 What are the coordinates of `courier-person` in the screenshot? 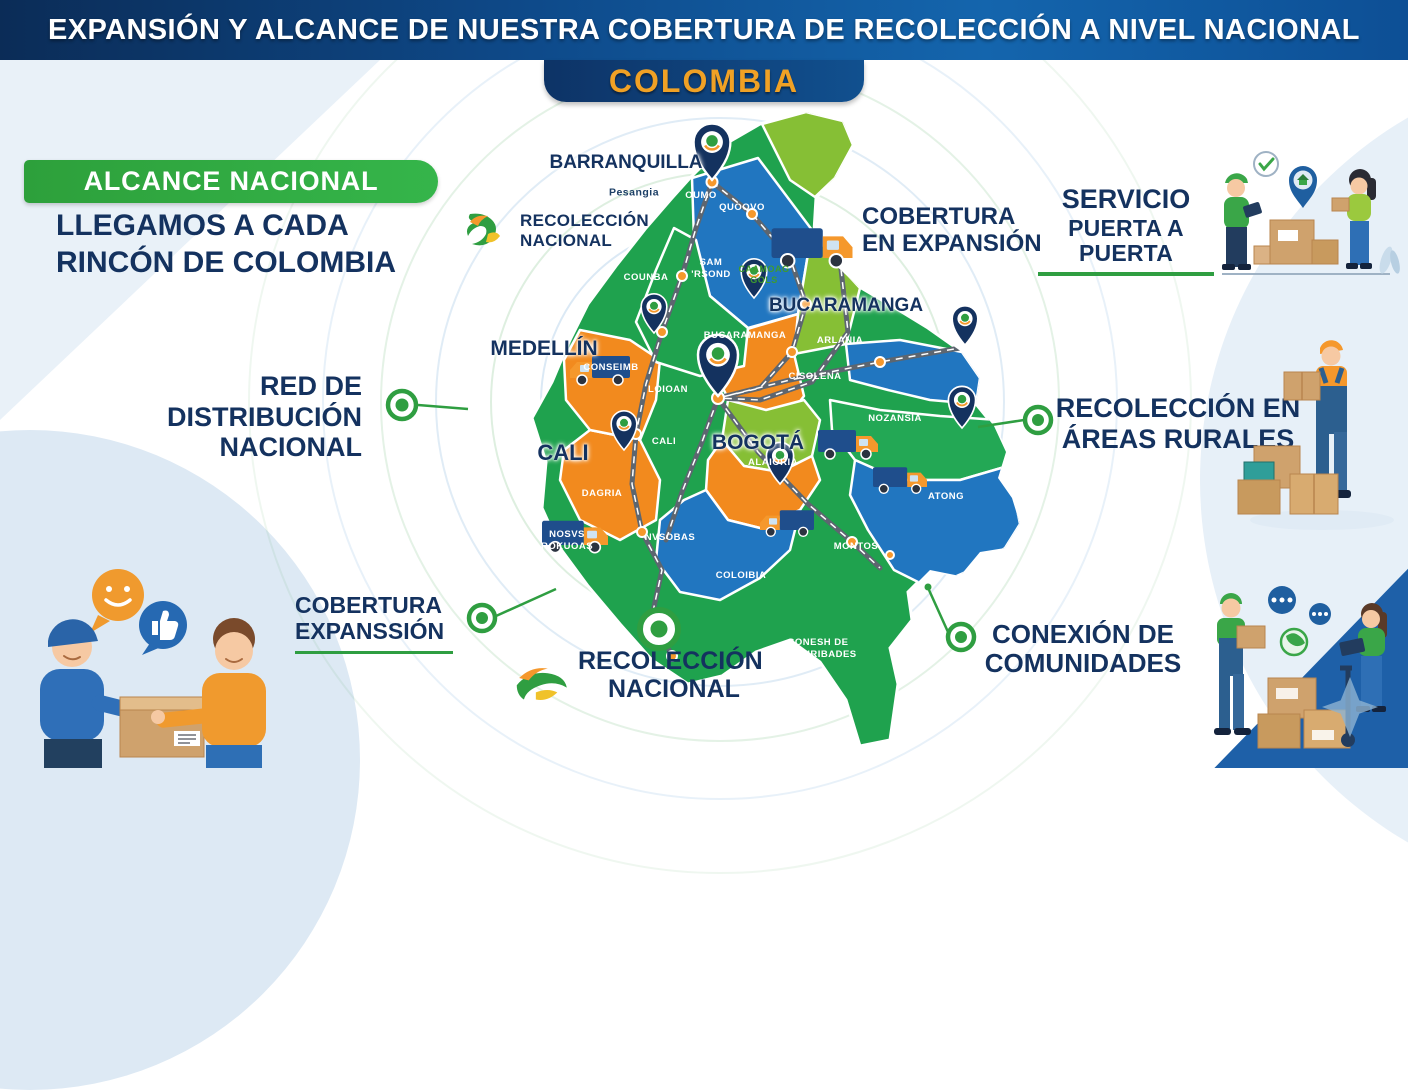 It's located at (1242, 221).